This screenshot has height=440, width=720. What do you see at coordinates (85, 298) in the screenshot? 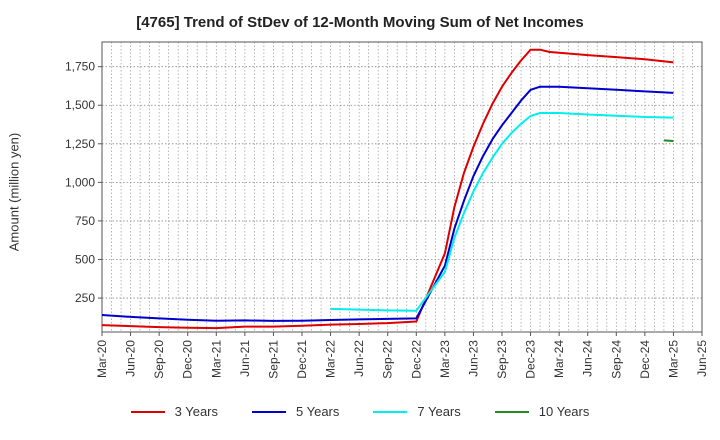
I see `y-tick-label: 250` at bounding box center [85, 298].